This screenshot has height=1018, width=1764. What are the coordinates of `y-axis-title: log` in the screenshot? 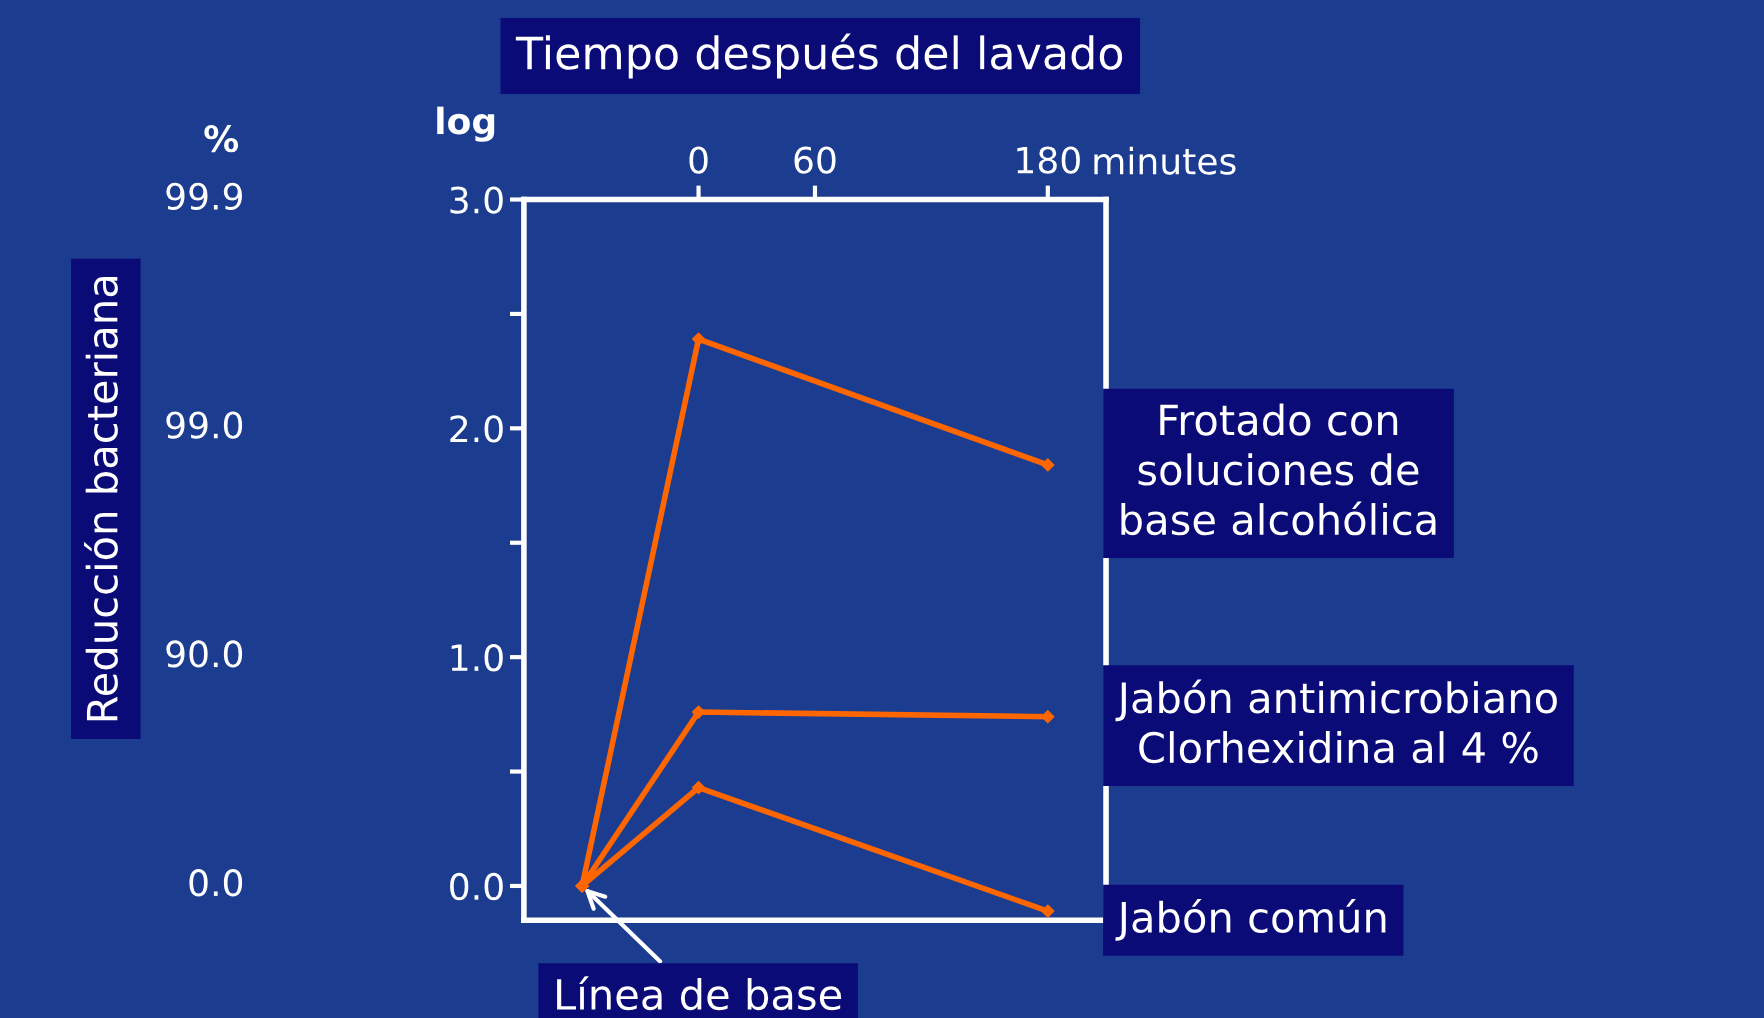 It's located at (466, 124).